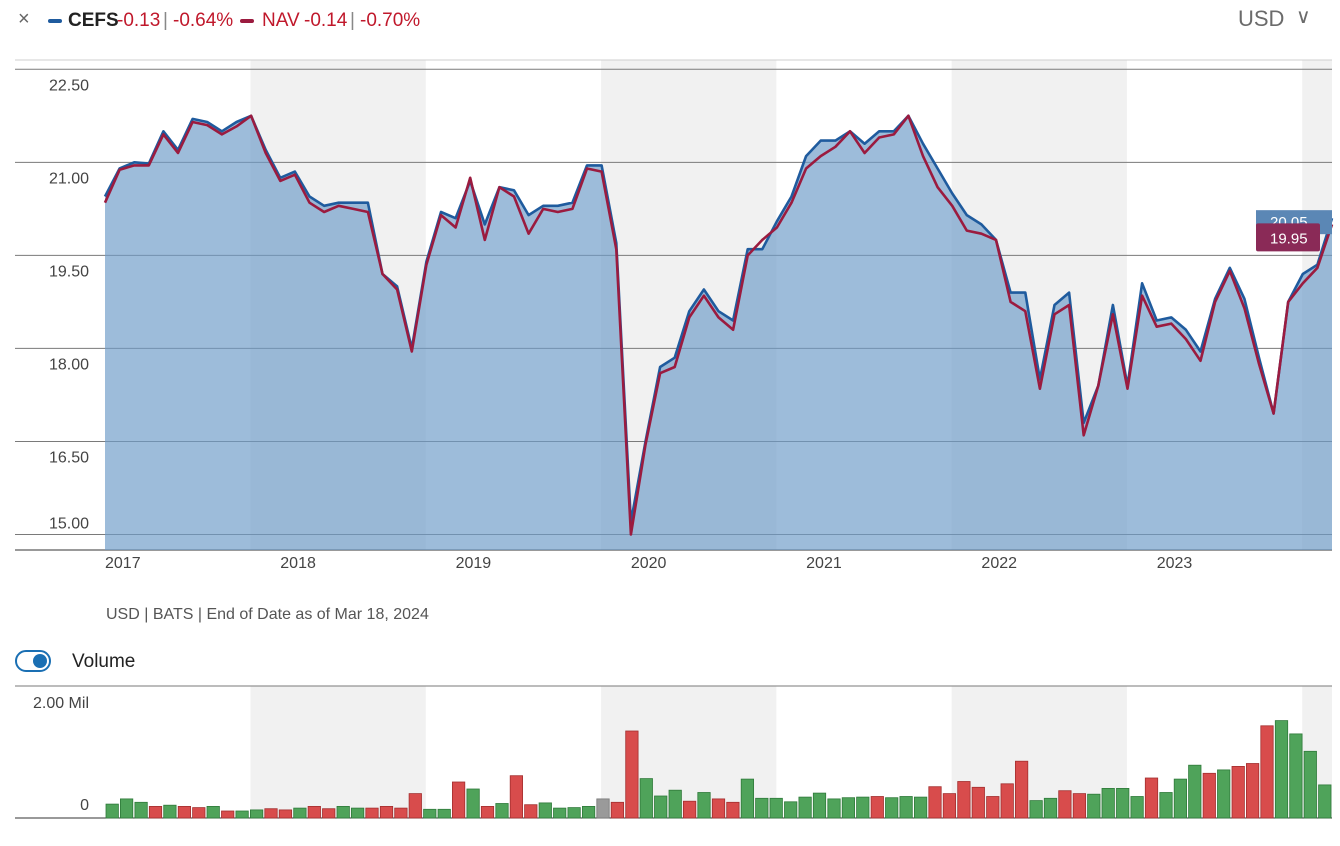 The height and width of the screenshot is (846, 1340). I want to click on volume-label: Volume, so click(104, 661).